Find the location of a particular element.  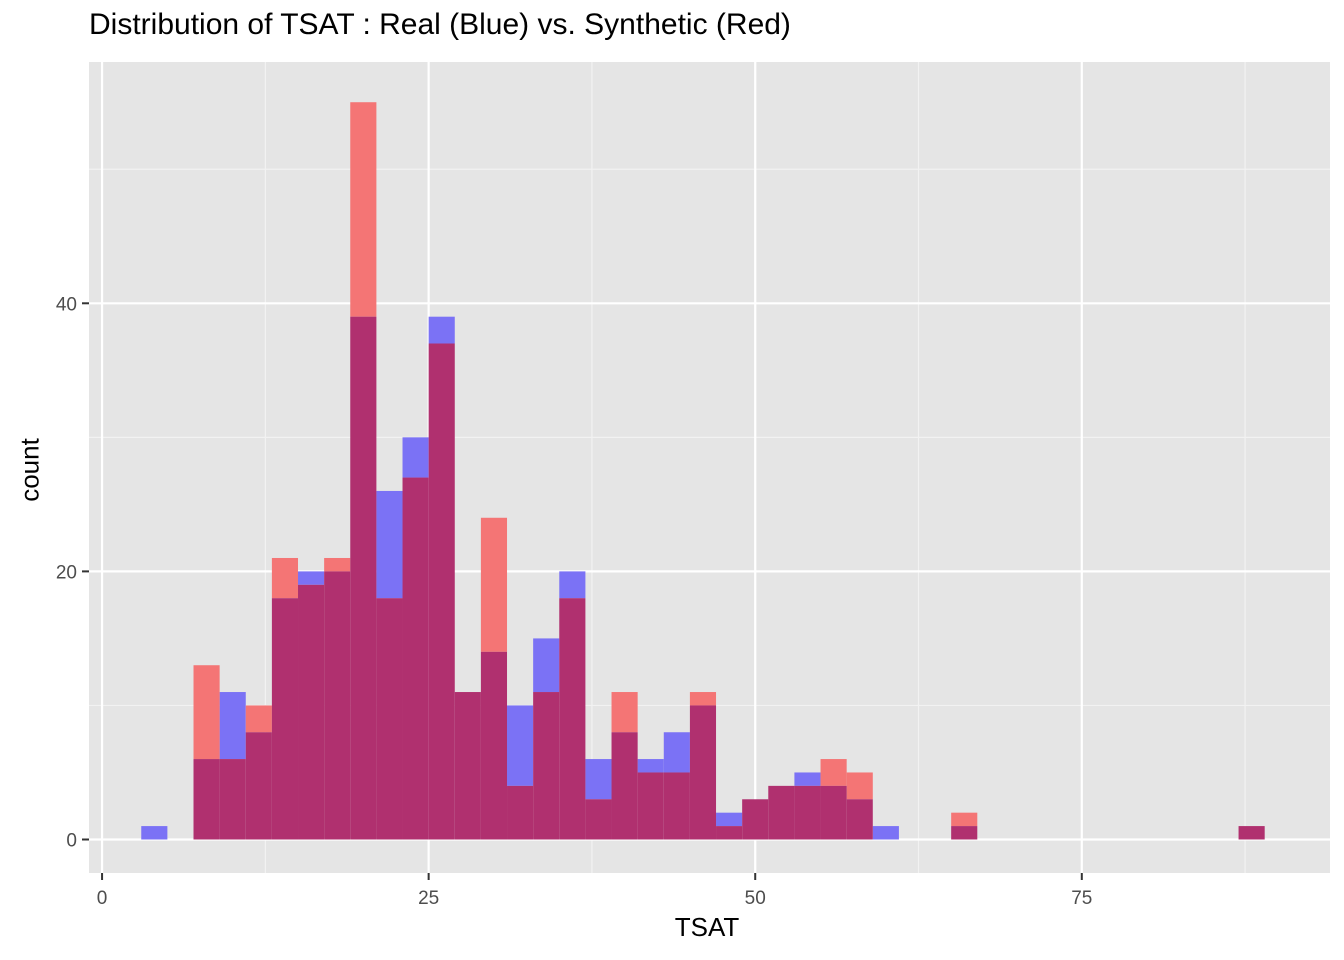

y-tick-label: 0 is located at coordinates (71, 840).